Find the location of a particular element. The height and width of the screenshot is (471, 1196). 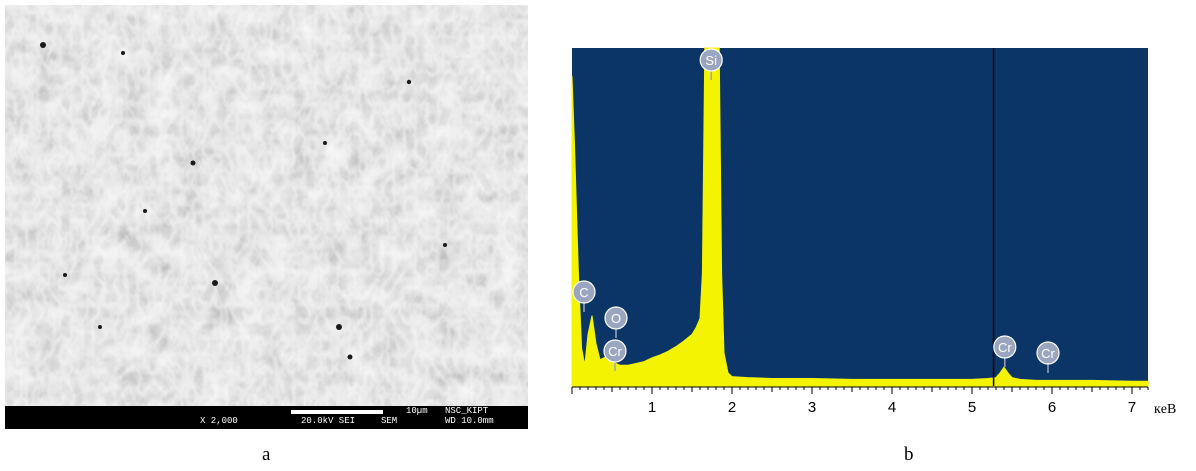

scale-bar is located at coordinates (337, 412).